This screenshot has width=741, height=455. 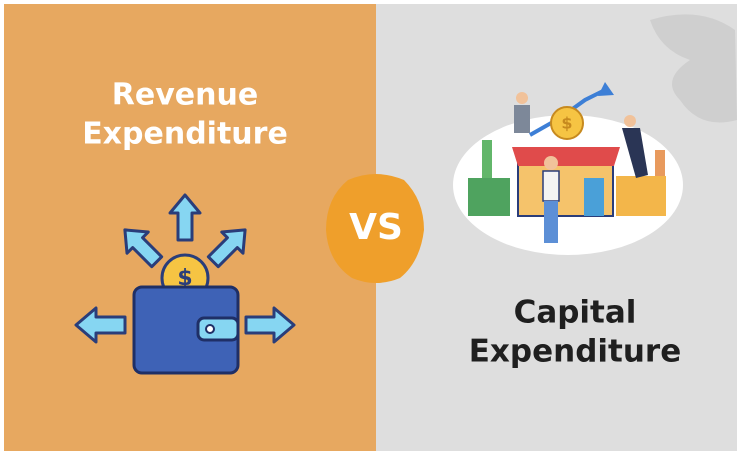 I want to click on coin-stack, so click(x=641, y=196).